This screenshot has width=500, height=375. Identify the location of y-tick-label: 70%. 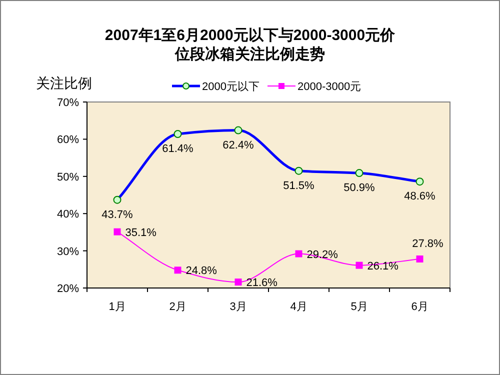
(68, 103).